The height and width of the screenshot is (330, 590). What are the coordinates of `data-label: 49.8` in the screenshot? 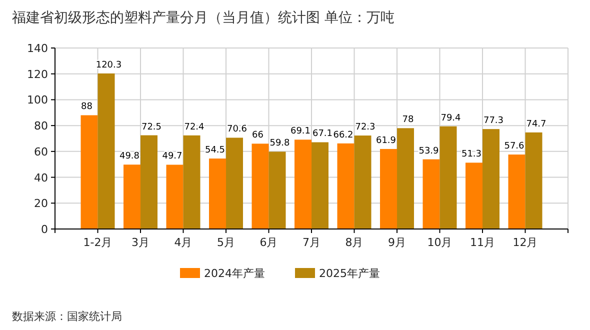 It's located at (129, 157).